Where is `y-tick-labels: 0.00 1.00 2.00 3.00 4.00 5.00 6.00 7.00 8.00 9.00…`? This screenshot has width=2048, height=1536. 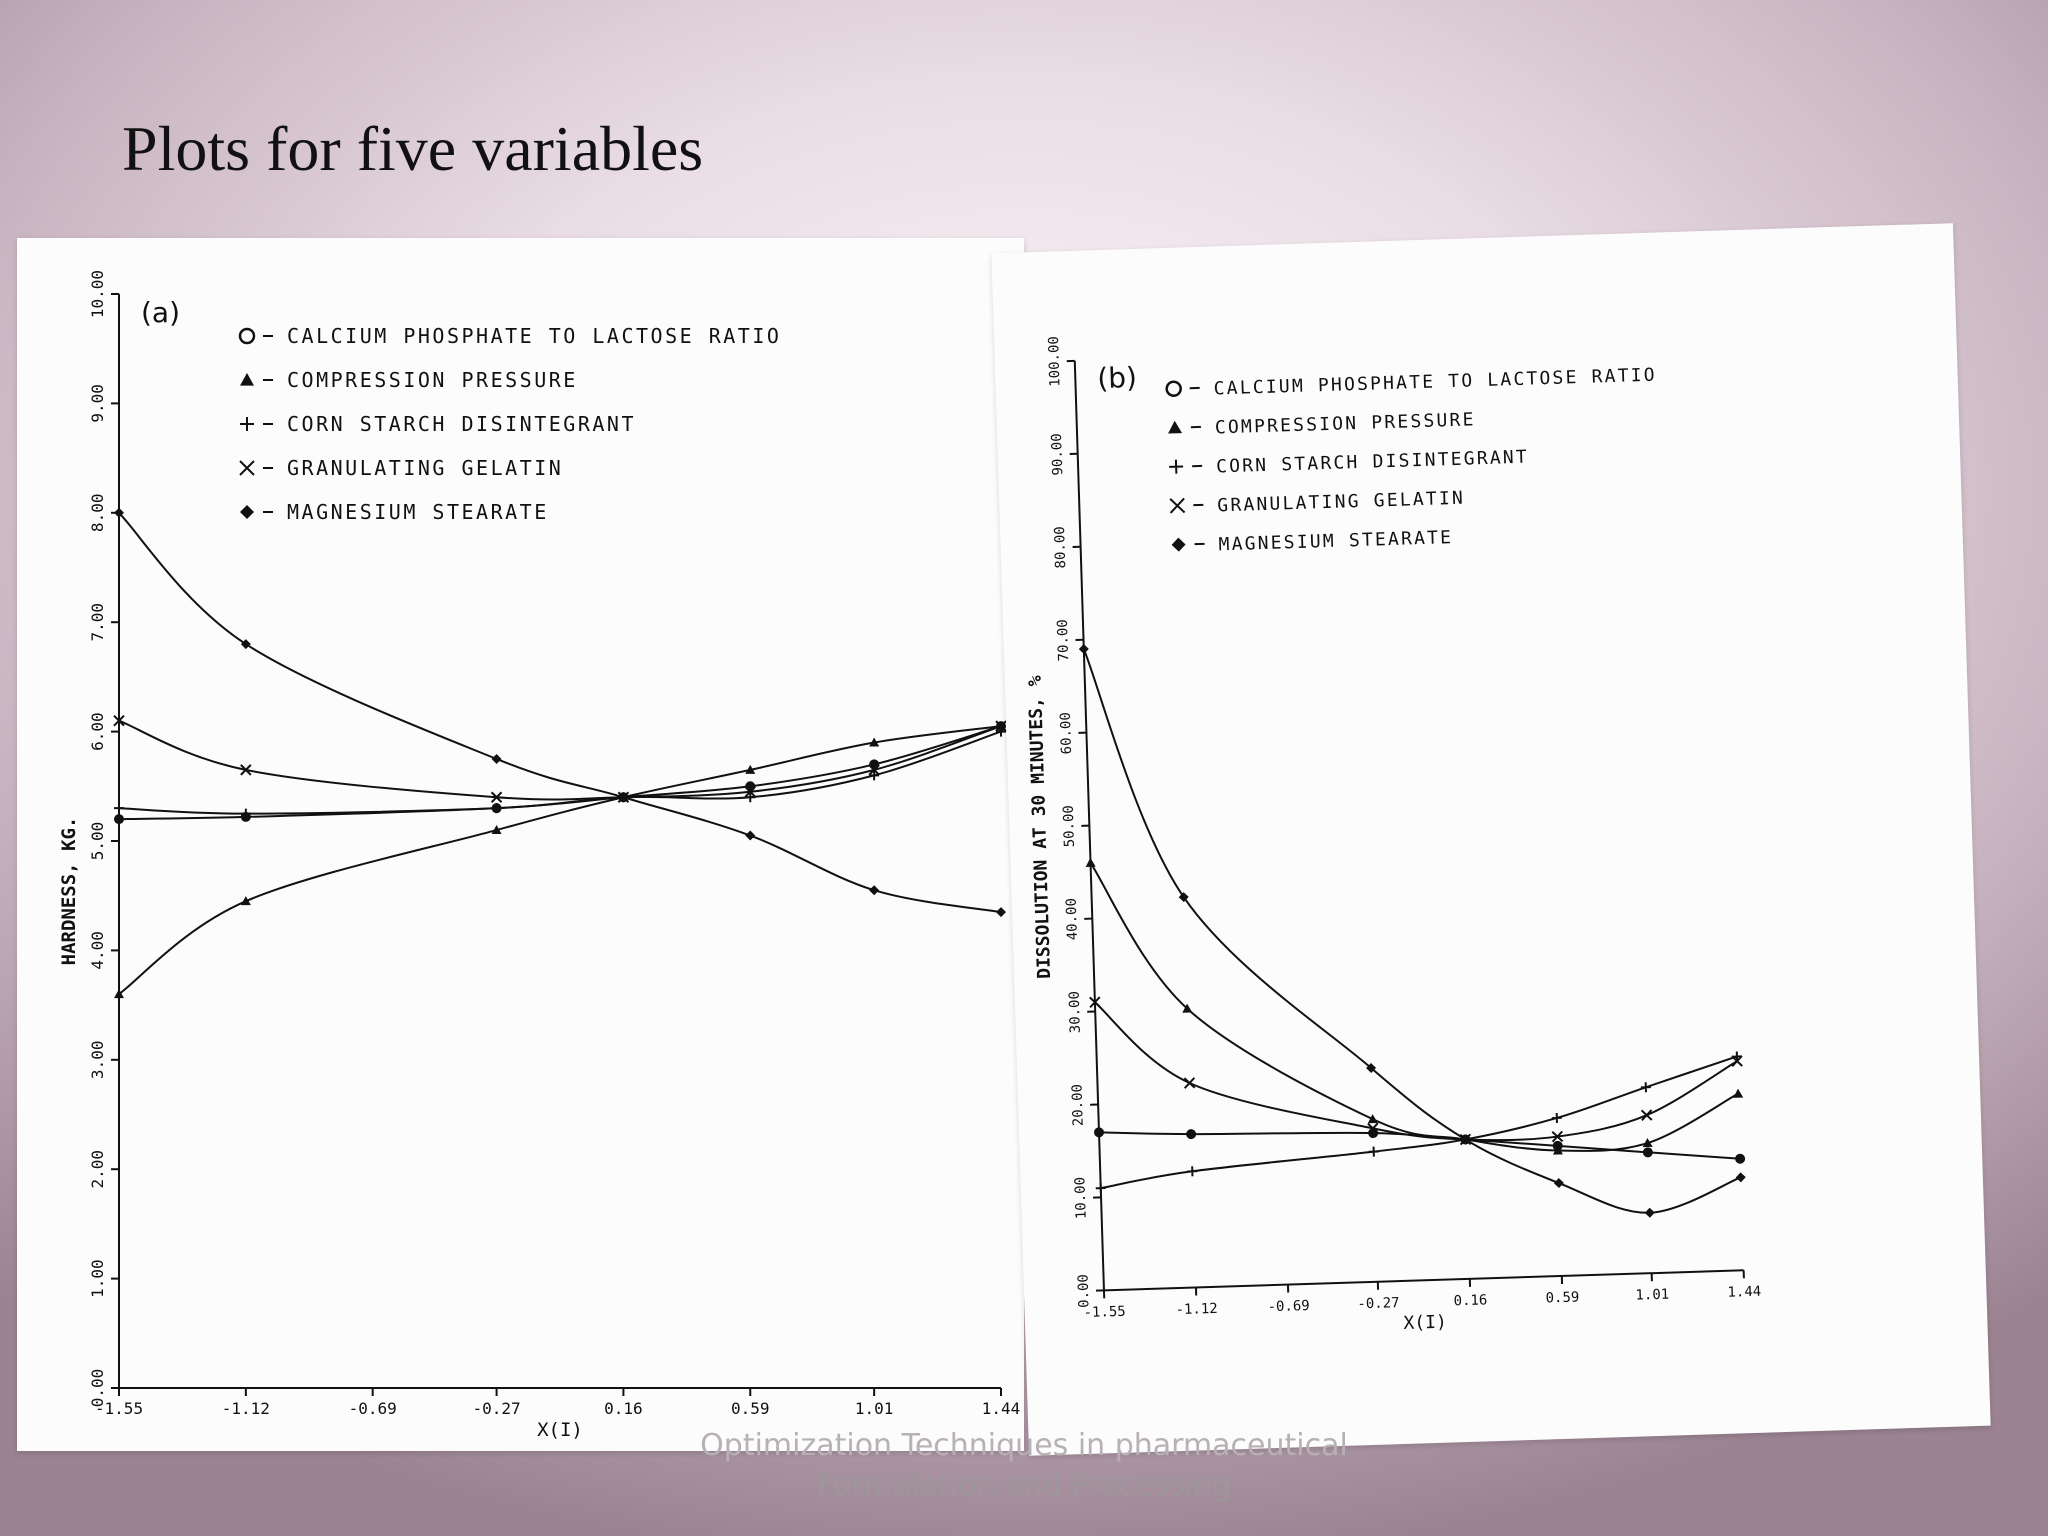
y-tick-labels: 0.00 1.00 2.00 3.00 4.00 5.00 6.00 7.00 8.00 9.00… is located at coordinates (103, 838).